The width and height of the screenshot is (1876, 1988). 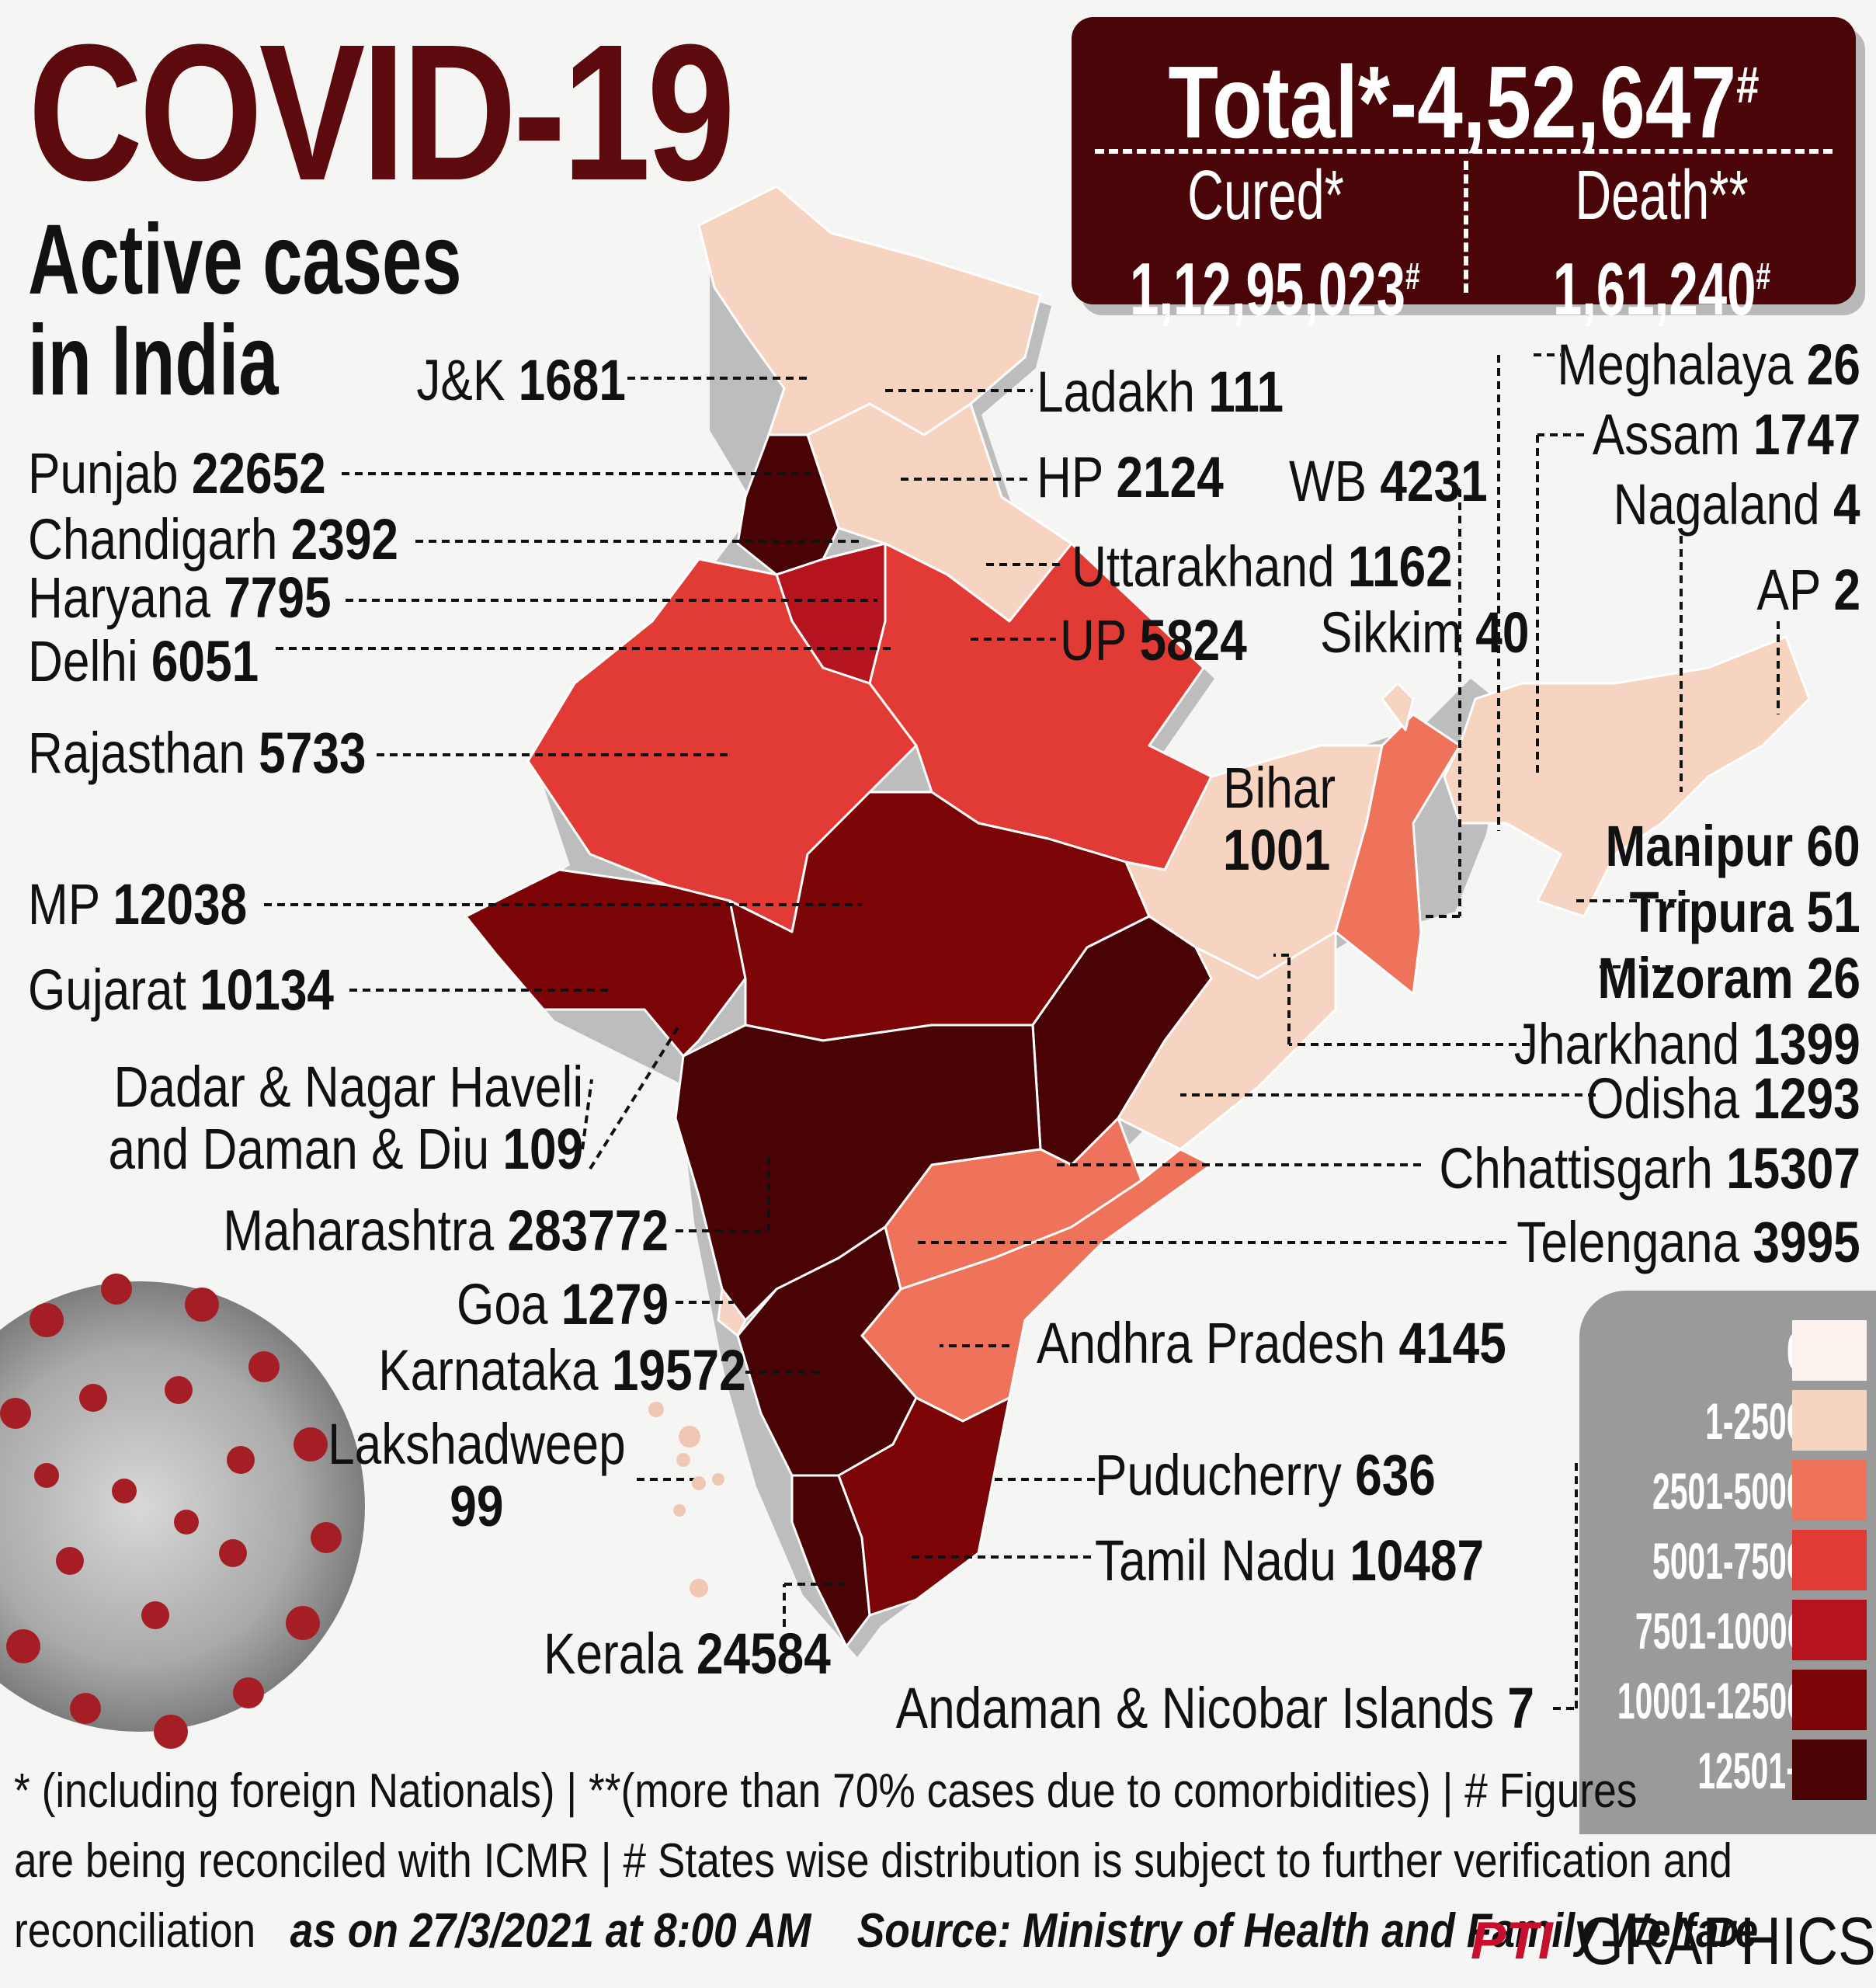 What do you see at coordinates (1466, 227) in the screenshot?
I see `totals-column-divider` at bounding box center [1466, 227].